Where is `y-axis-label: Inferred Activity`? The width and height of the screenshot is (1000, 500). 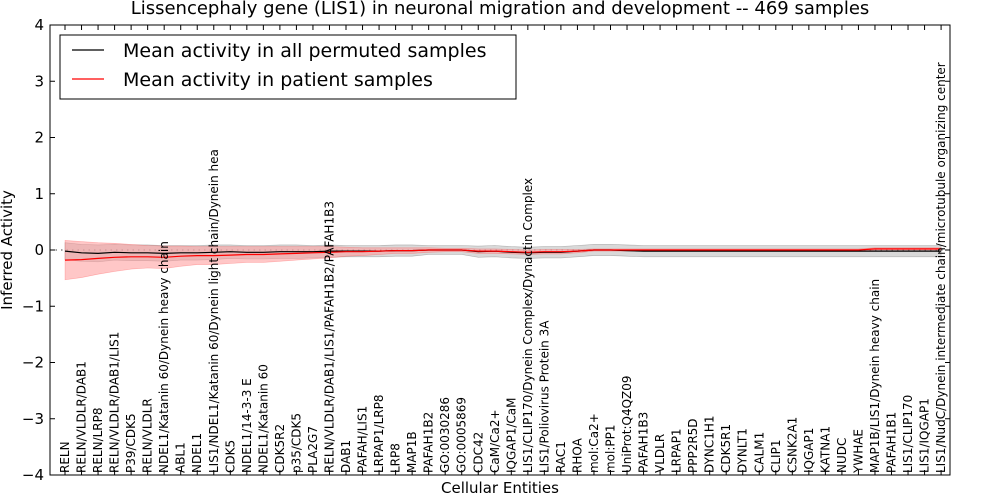 y-axis-label: Inferred Activity is located at coordinates (8, 250).